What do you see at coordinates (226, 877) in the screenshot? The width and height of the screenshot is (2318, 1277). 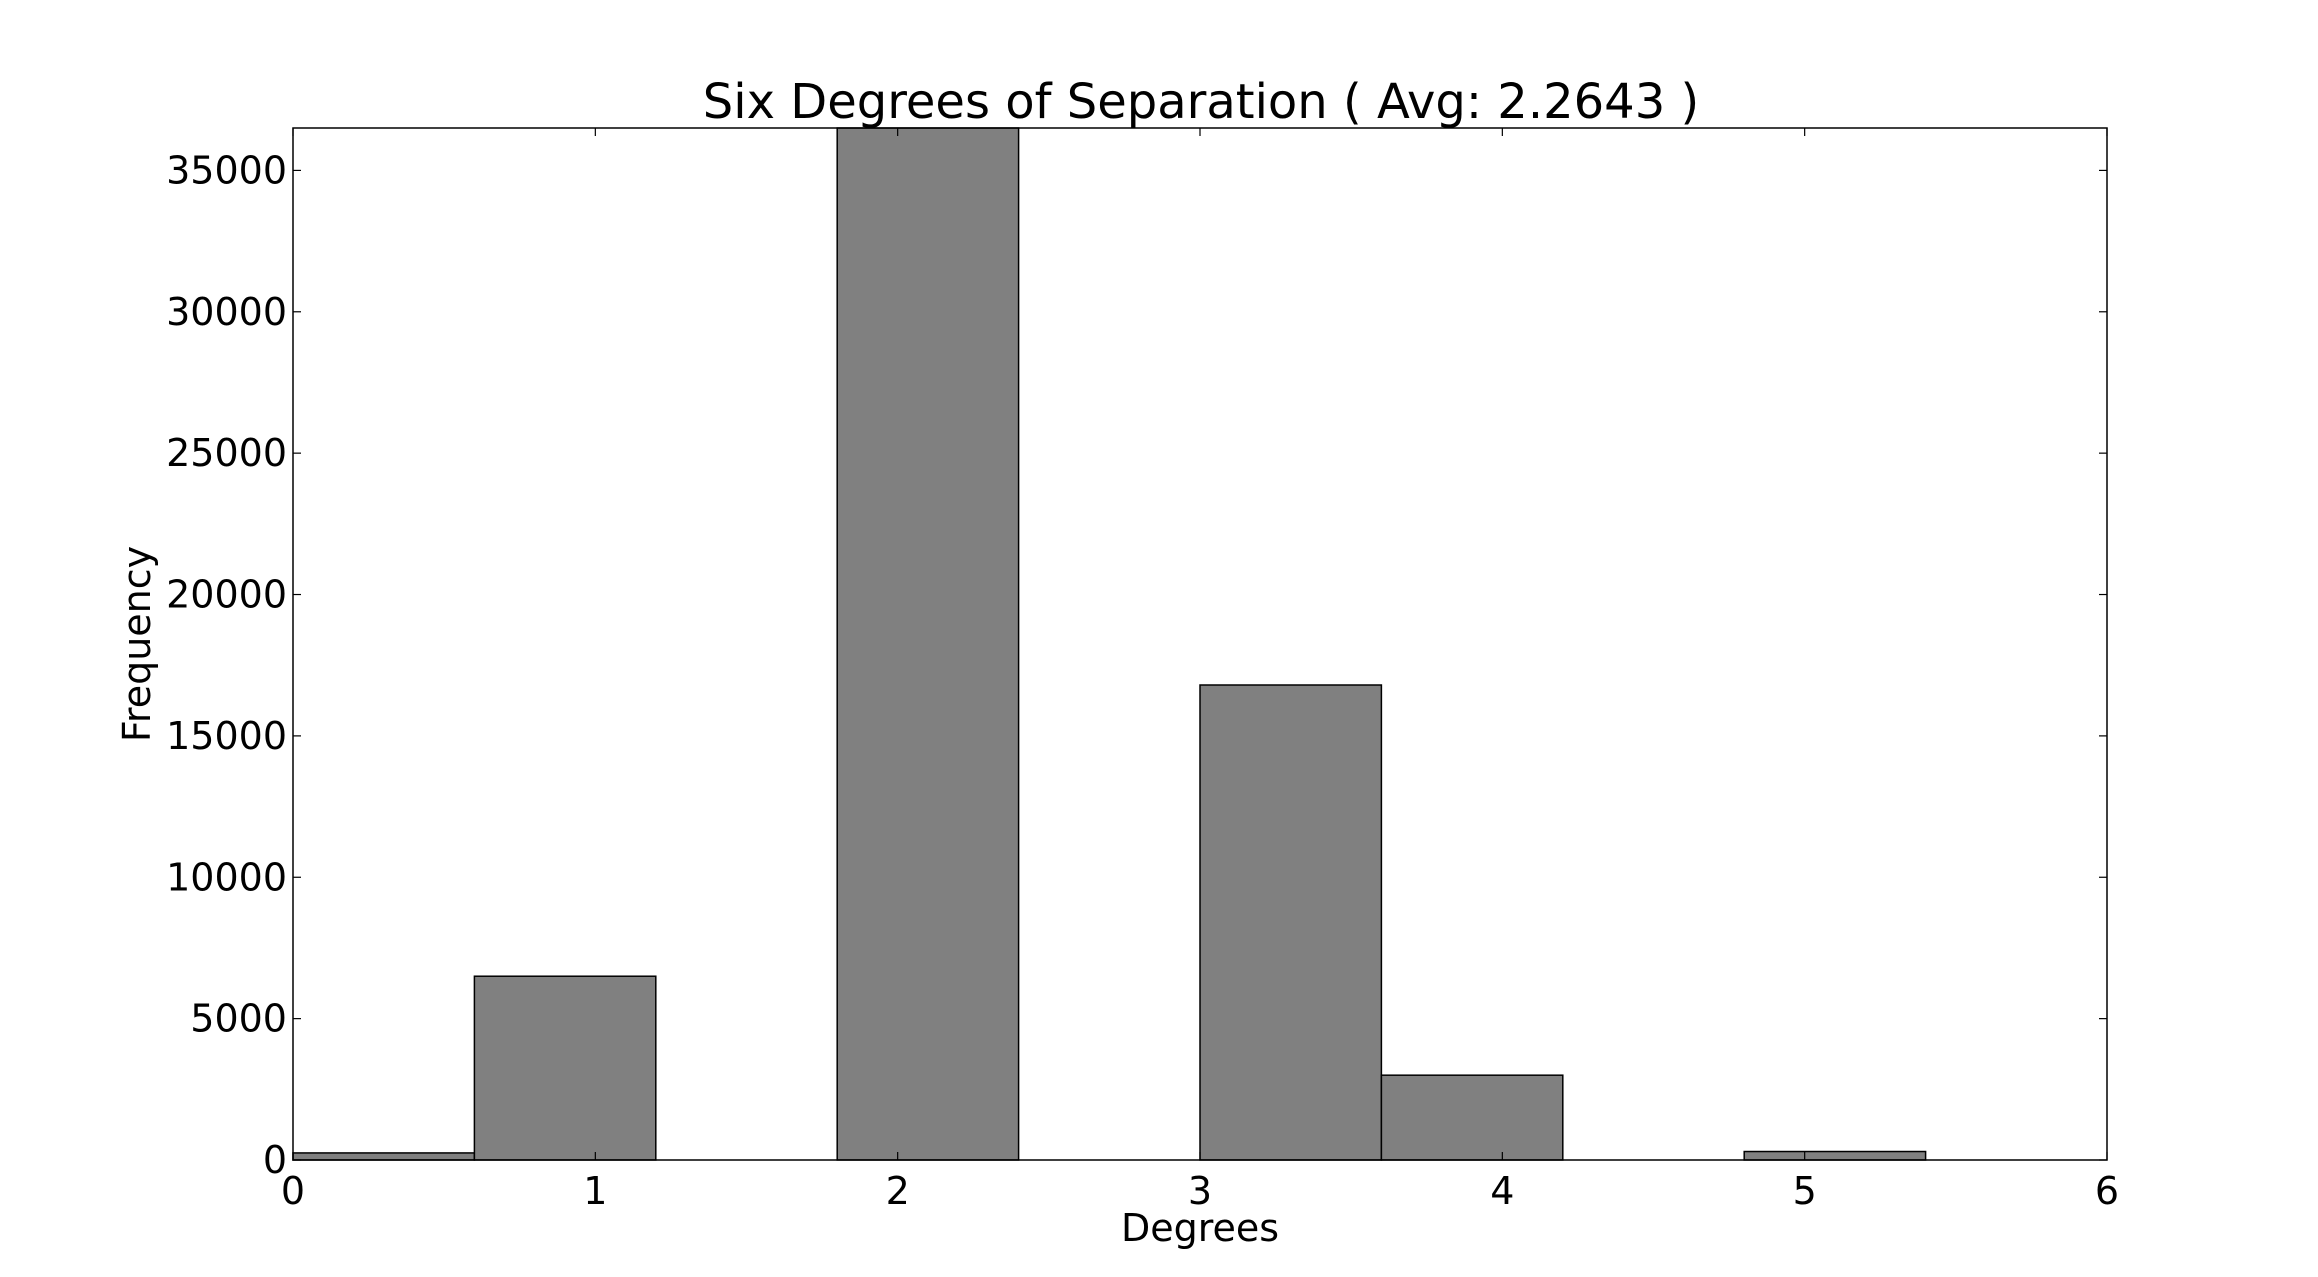 I see `y-tick-label-2: 10000` at bounding box center [226, 877].